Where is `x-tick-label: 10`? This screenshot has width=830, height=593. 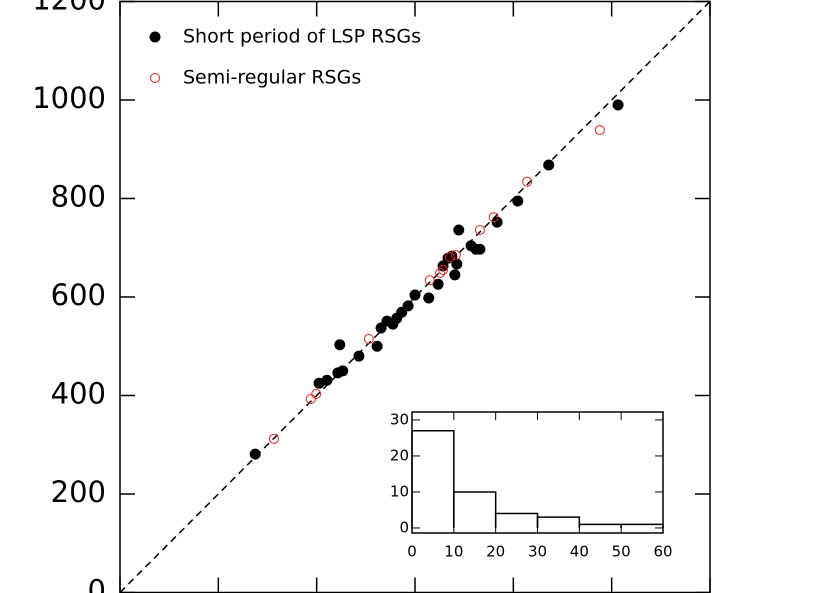
x-tick-label: 10 is located at coordinates (453, 552).